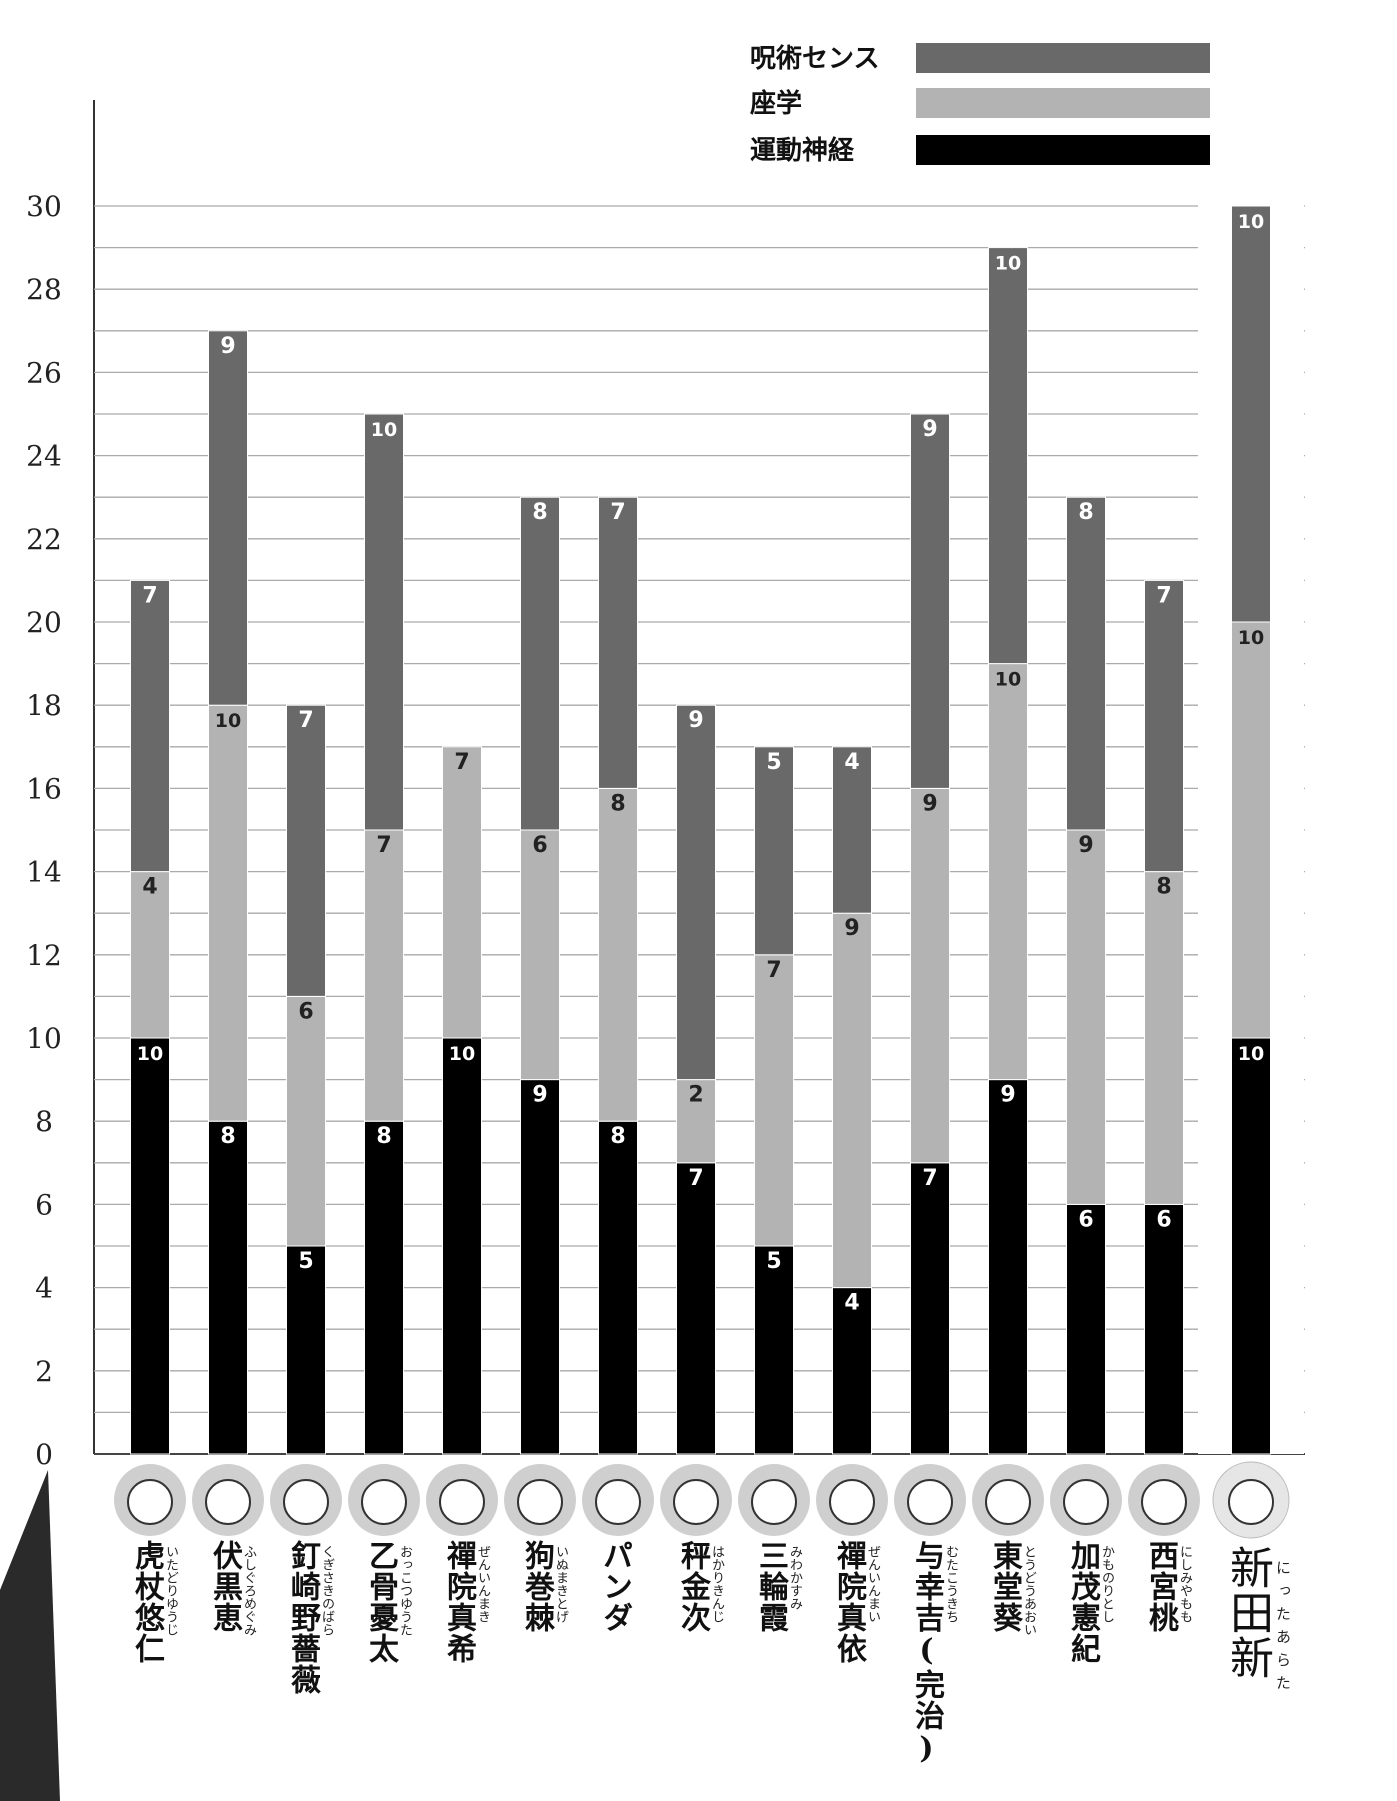  Describe the element at coordinates (44, 372) in the screenshot. I see `y-tick-label: 26` at that location.